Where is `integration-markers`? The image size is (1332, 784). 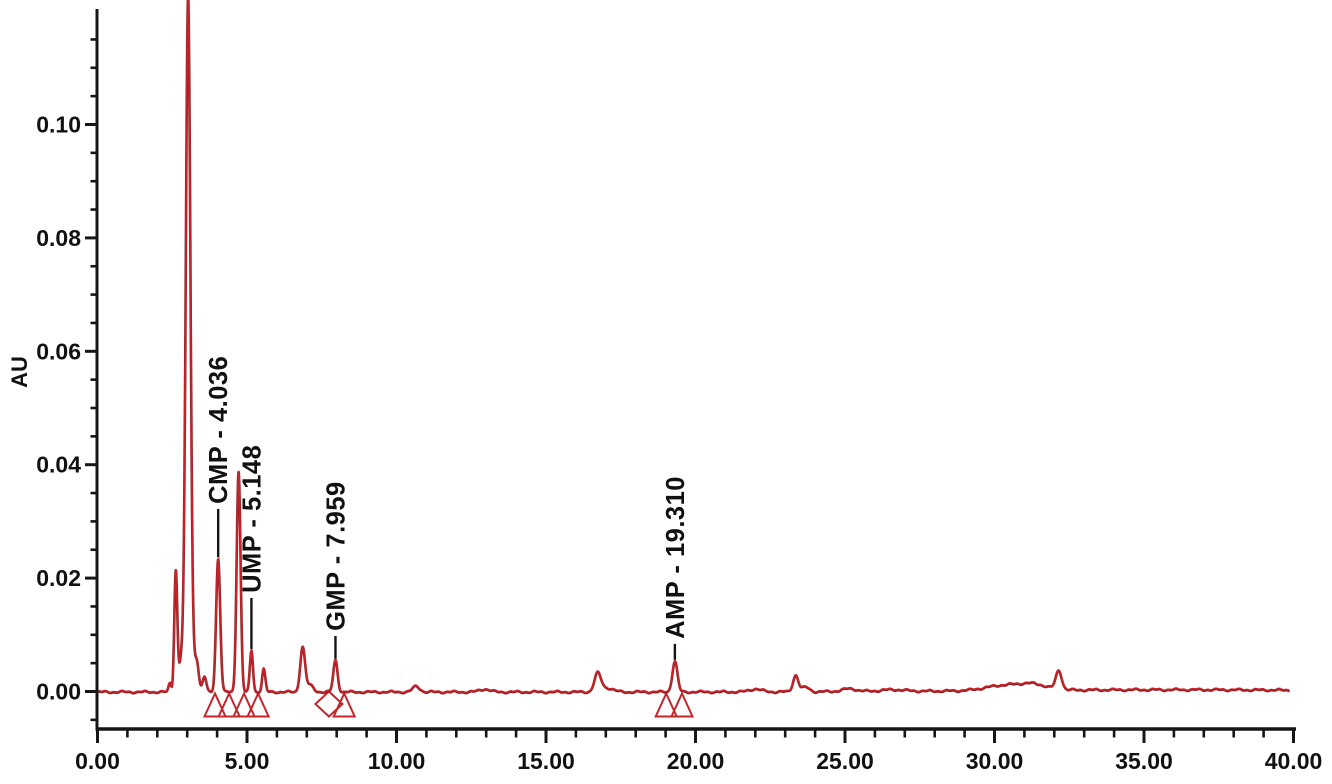
integration-markers is located at coordinates (448, 704).